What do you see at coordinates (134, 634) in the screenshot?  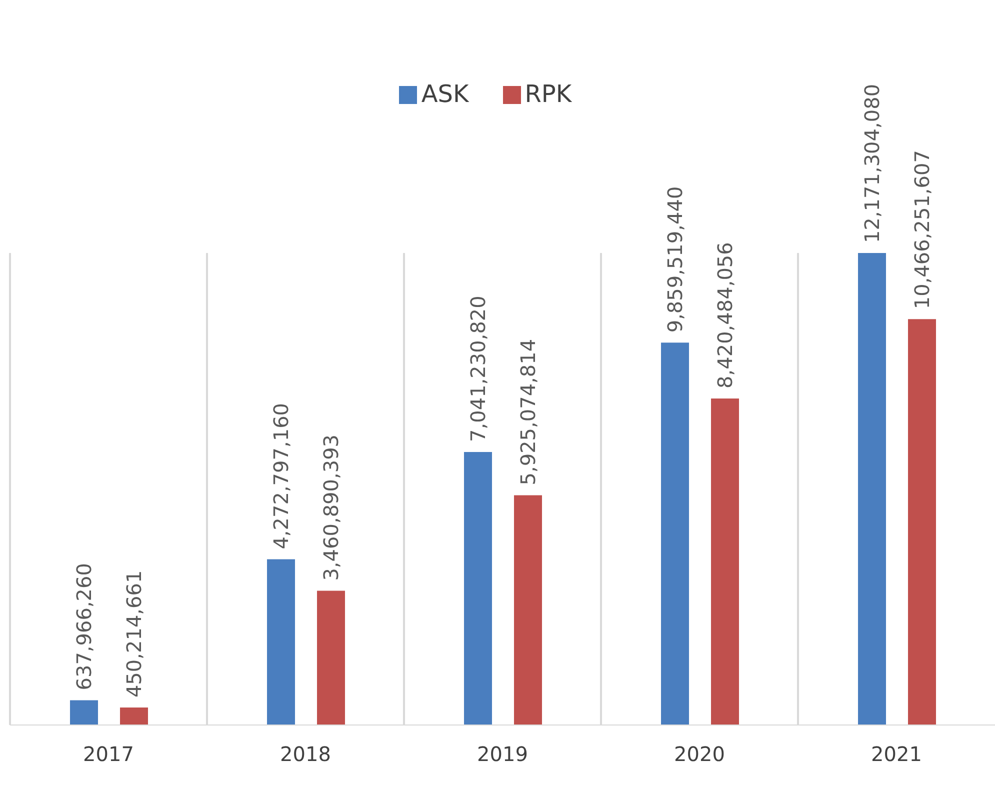 I see `data-label: 450,214,661` at bounding box center [134, 634].